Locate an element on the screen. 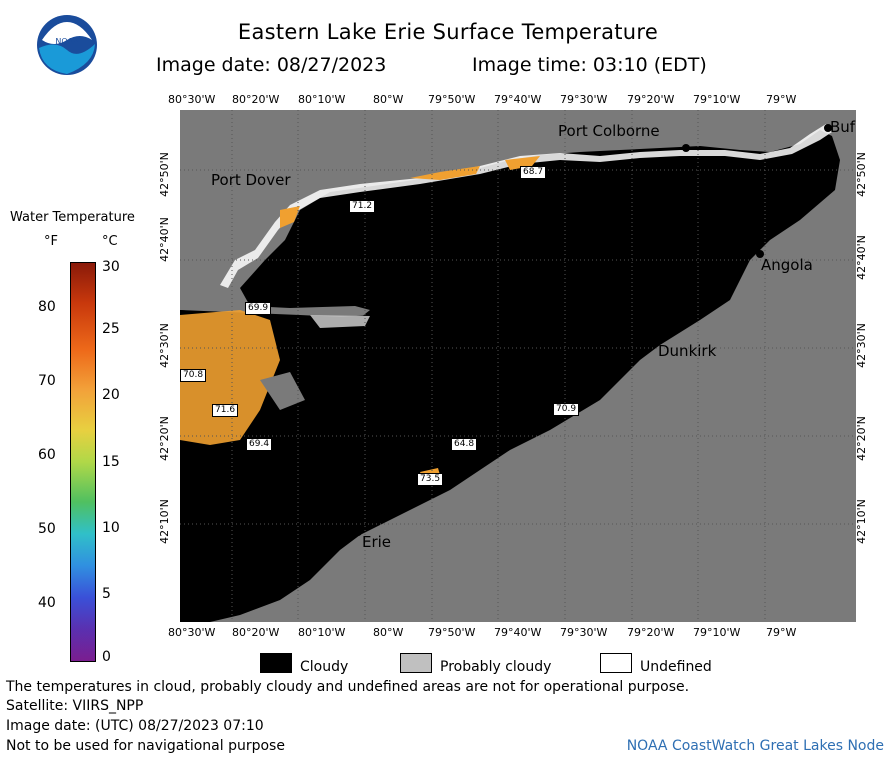 The height and width of the screenshot is (763, 896). c-tick: 10 is located at coordinates (111, 528).